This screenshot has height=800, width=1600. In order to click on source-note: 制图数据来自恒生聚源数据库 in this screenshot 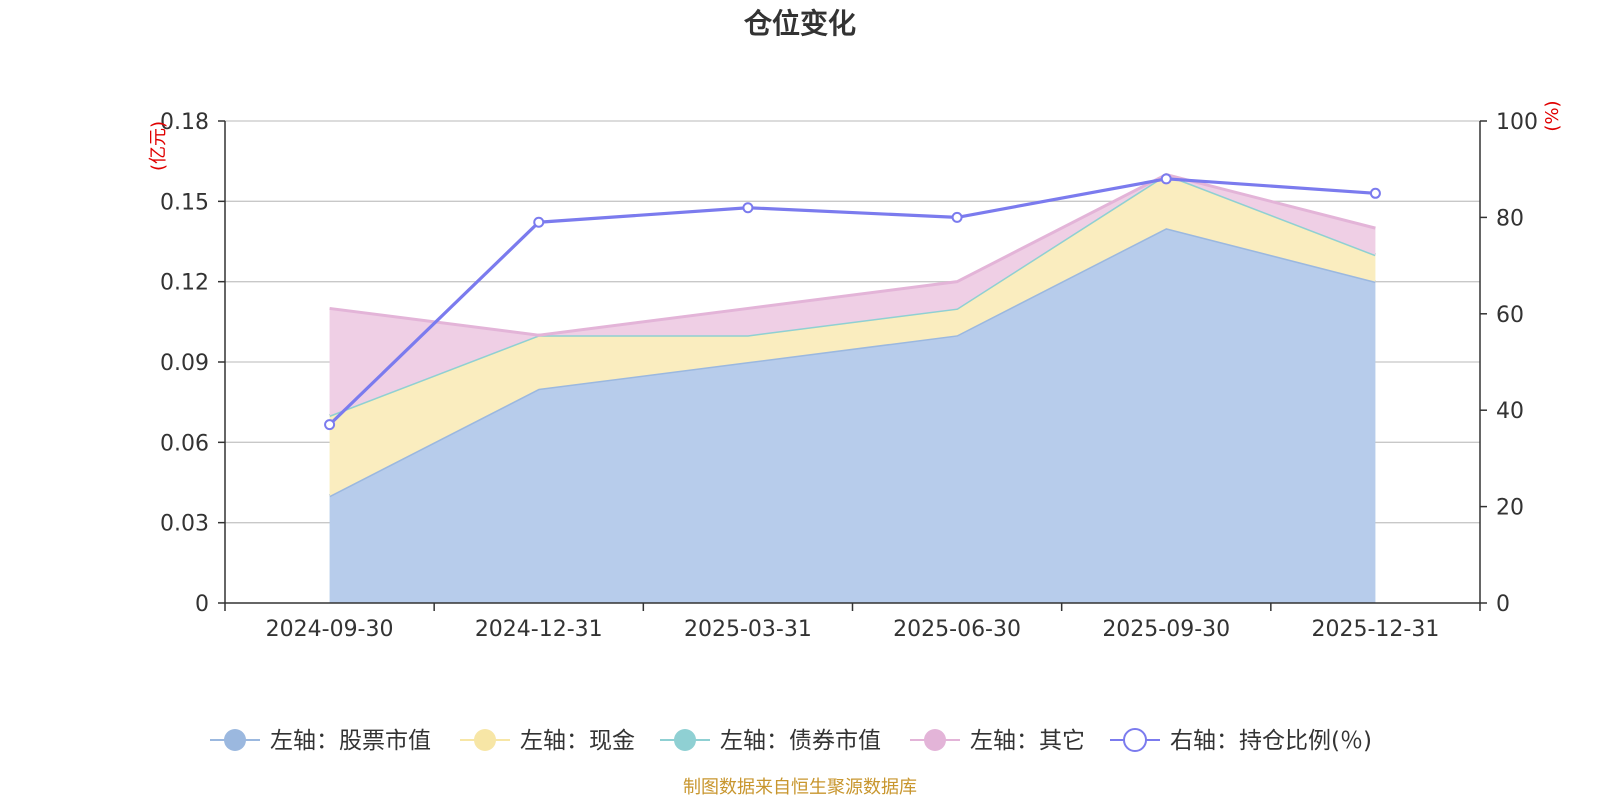, I will do `click(800, 787)`.